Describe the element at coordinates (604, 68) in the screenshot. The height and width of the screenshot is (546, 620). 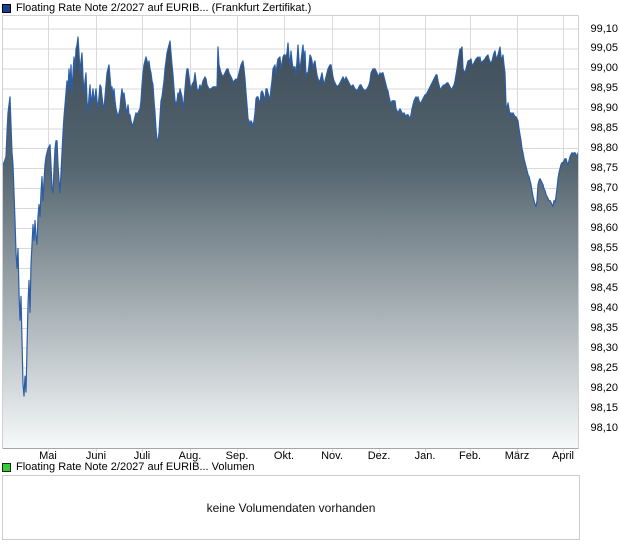
I see `y-axis-tick-label: 99,00` at that location.